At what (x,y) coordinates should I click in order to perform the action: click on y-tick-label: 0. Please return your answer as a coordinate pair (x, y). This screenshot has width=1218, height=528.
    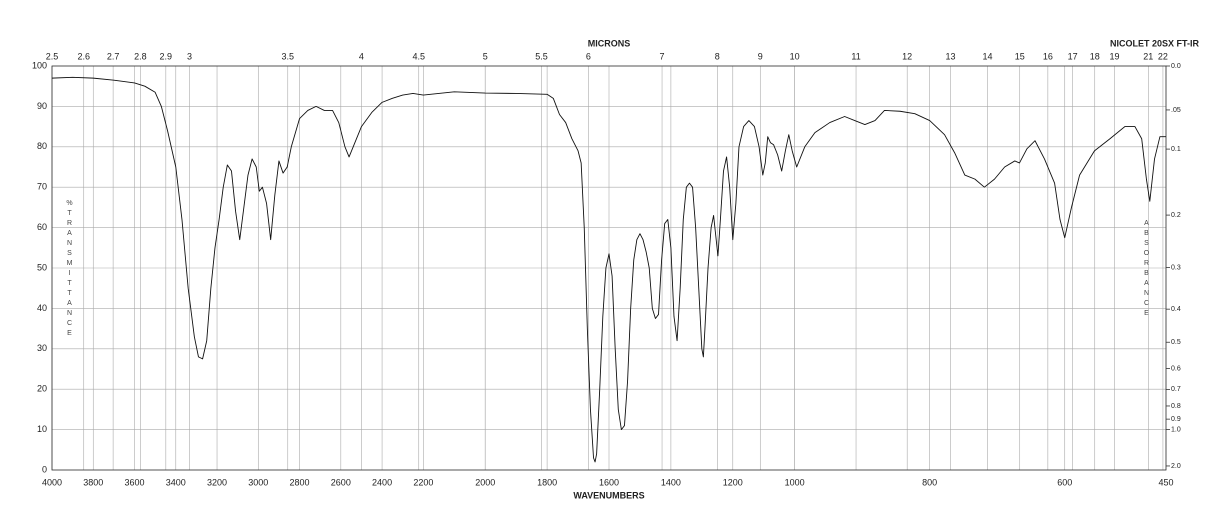
    Looking at the image, I should click on (44, 469).